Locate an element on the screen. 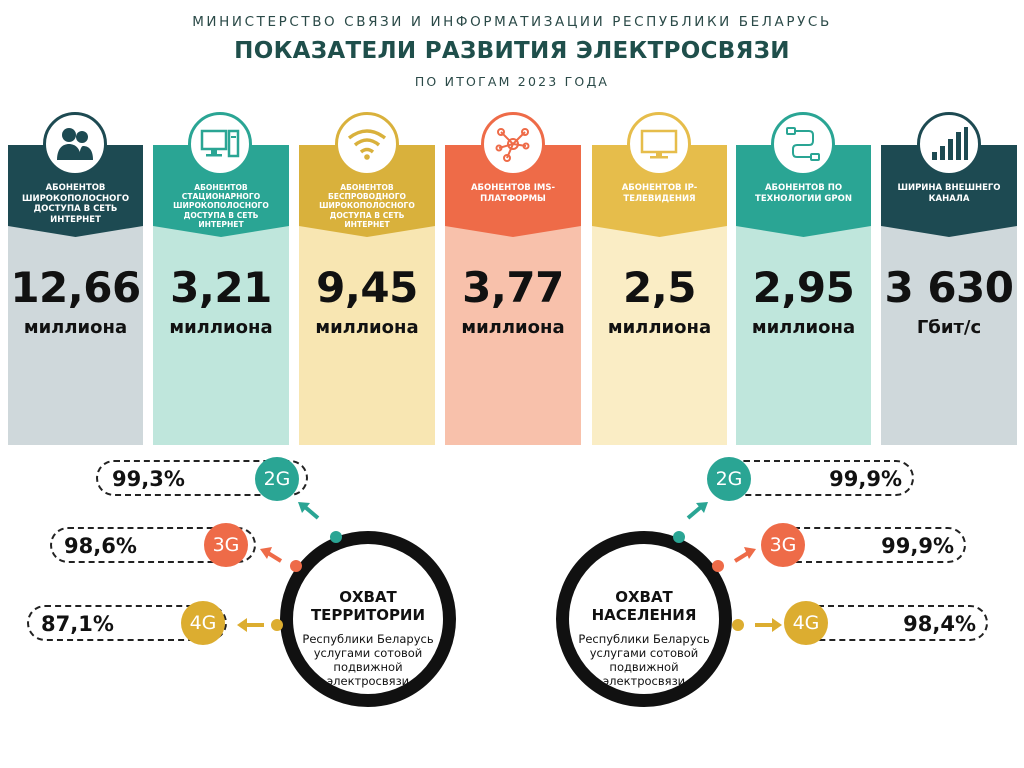 The width and height of the screenshot is (1024, 768). population-2g-pill: 99,9% is located at coordinates (820, 478).